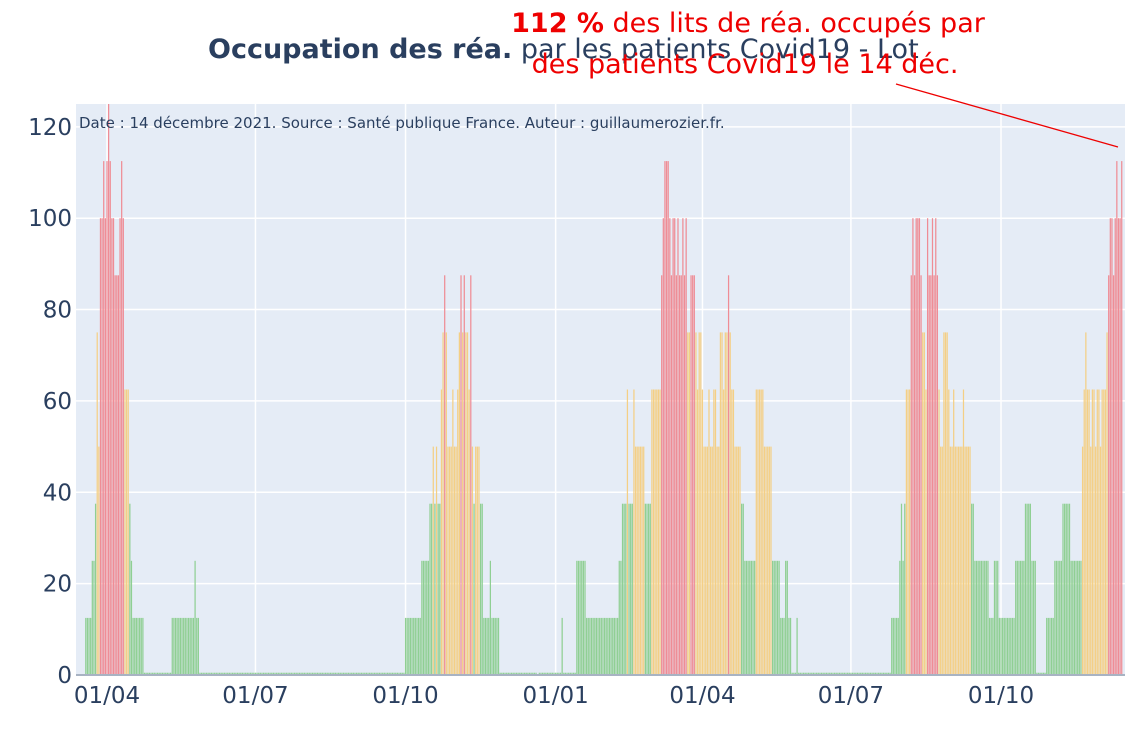 This screenshot has height=750, width=1125. Describe the element at coordinates (405, 696) in the screenshot. I see `x-tick-label: 01/10` at that location.